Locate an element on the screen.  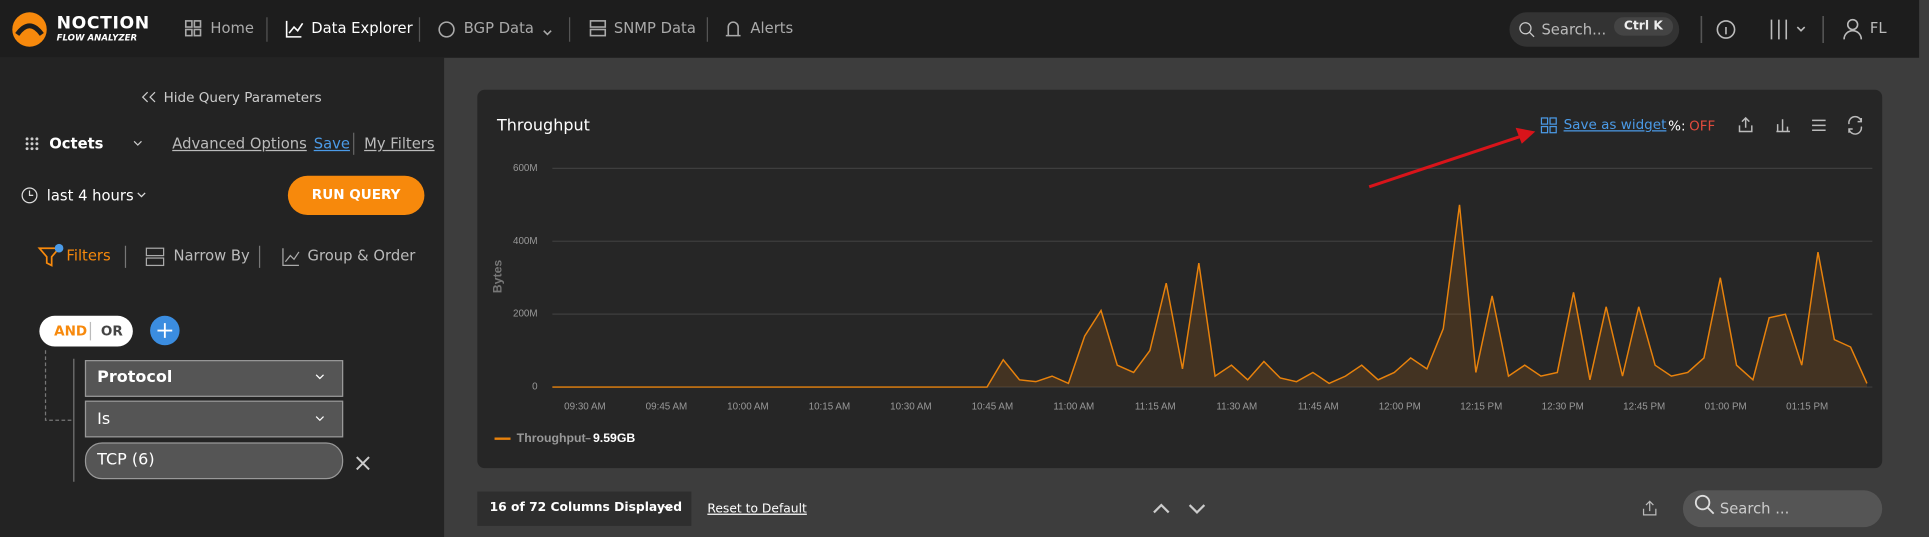
tab-icons is located at coordinates (168, 255).